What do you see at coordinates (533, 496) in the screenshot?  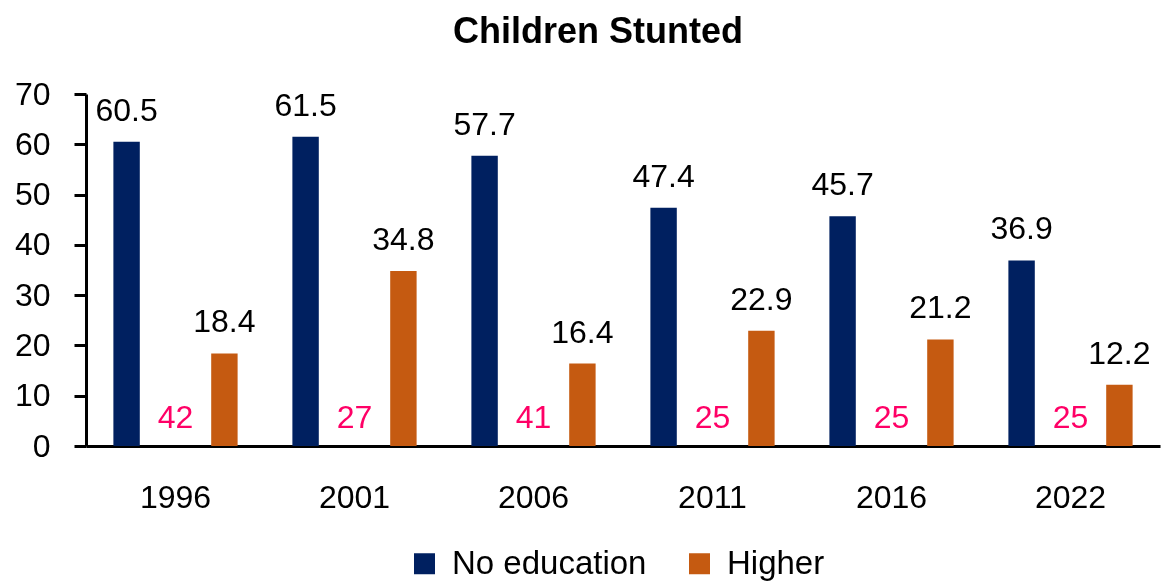 I see `x-tick-label: 2006` at bounding box center [533, 496].